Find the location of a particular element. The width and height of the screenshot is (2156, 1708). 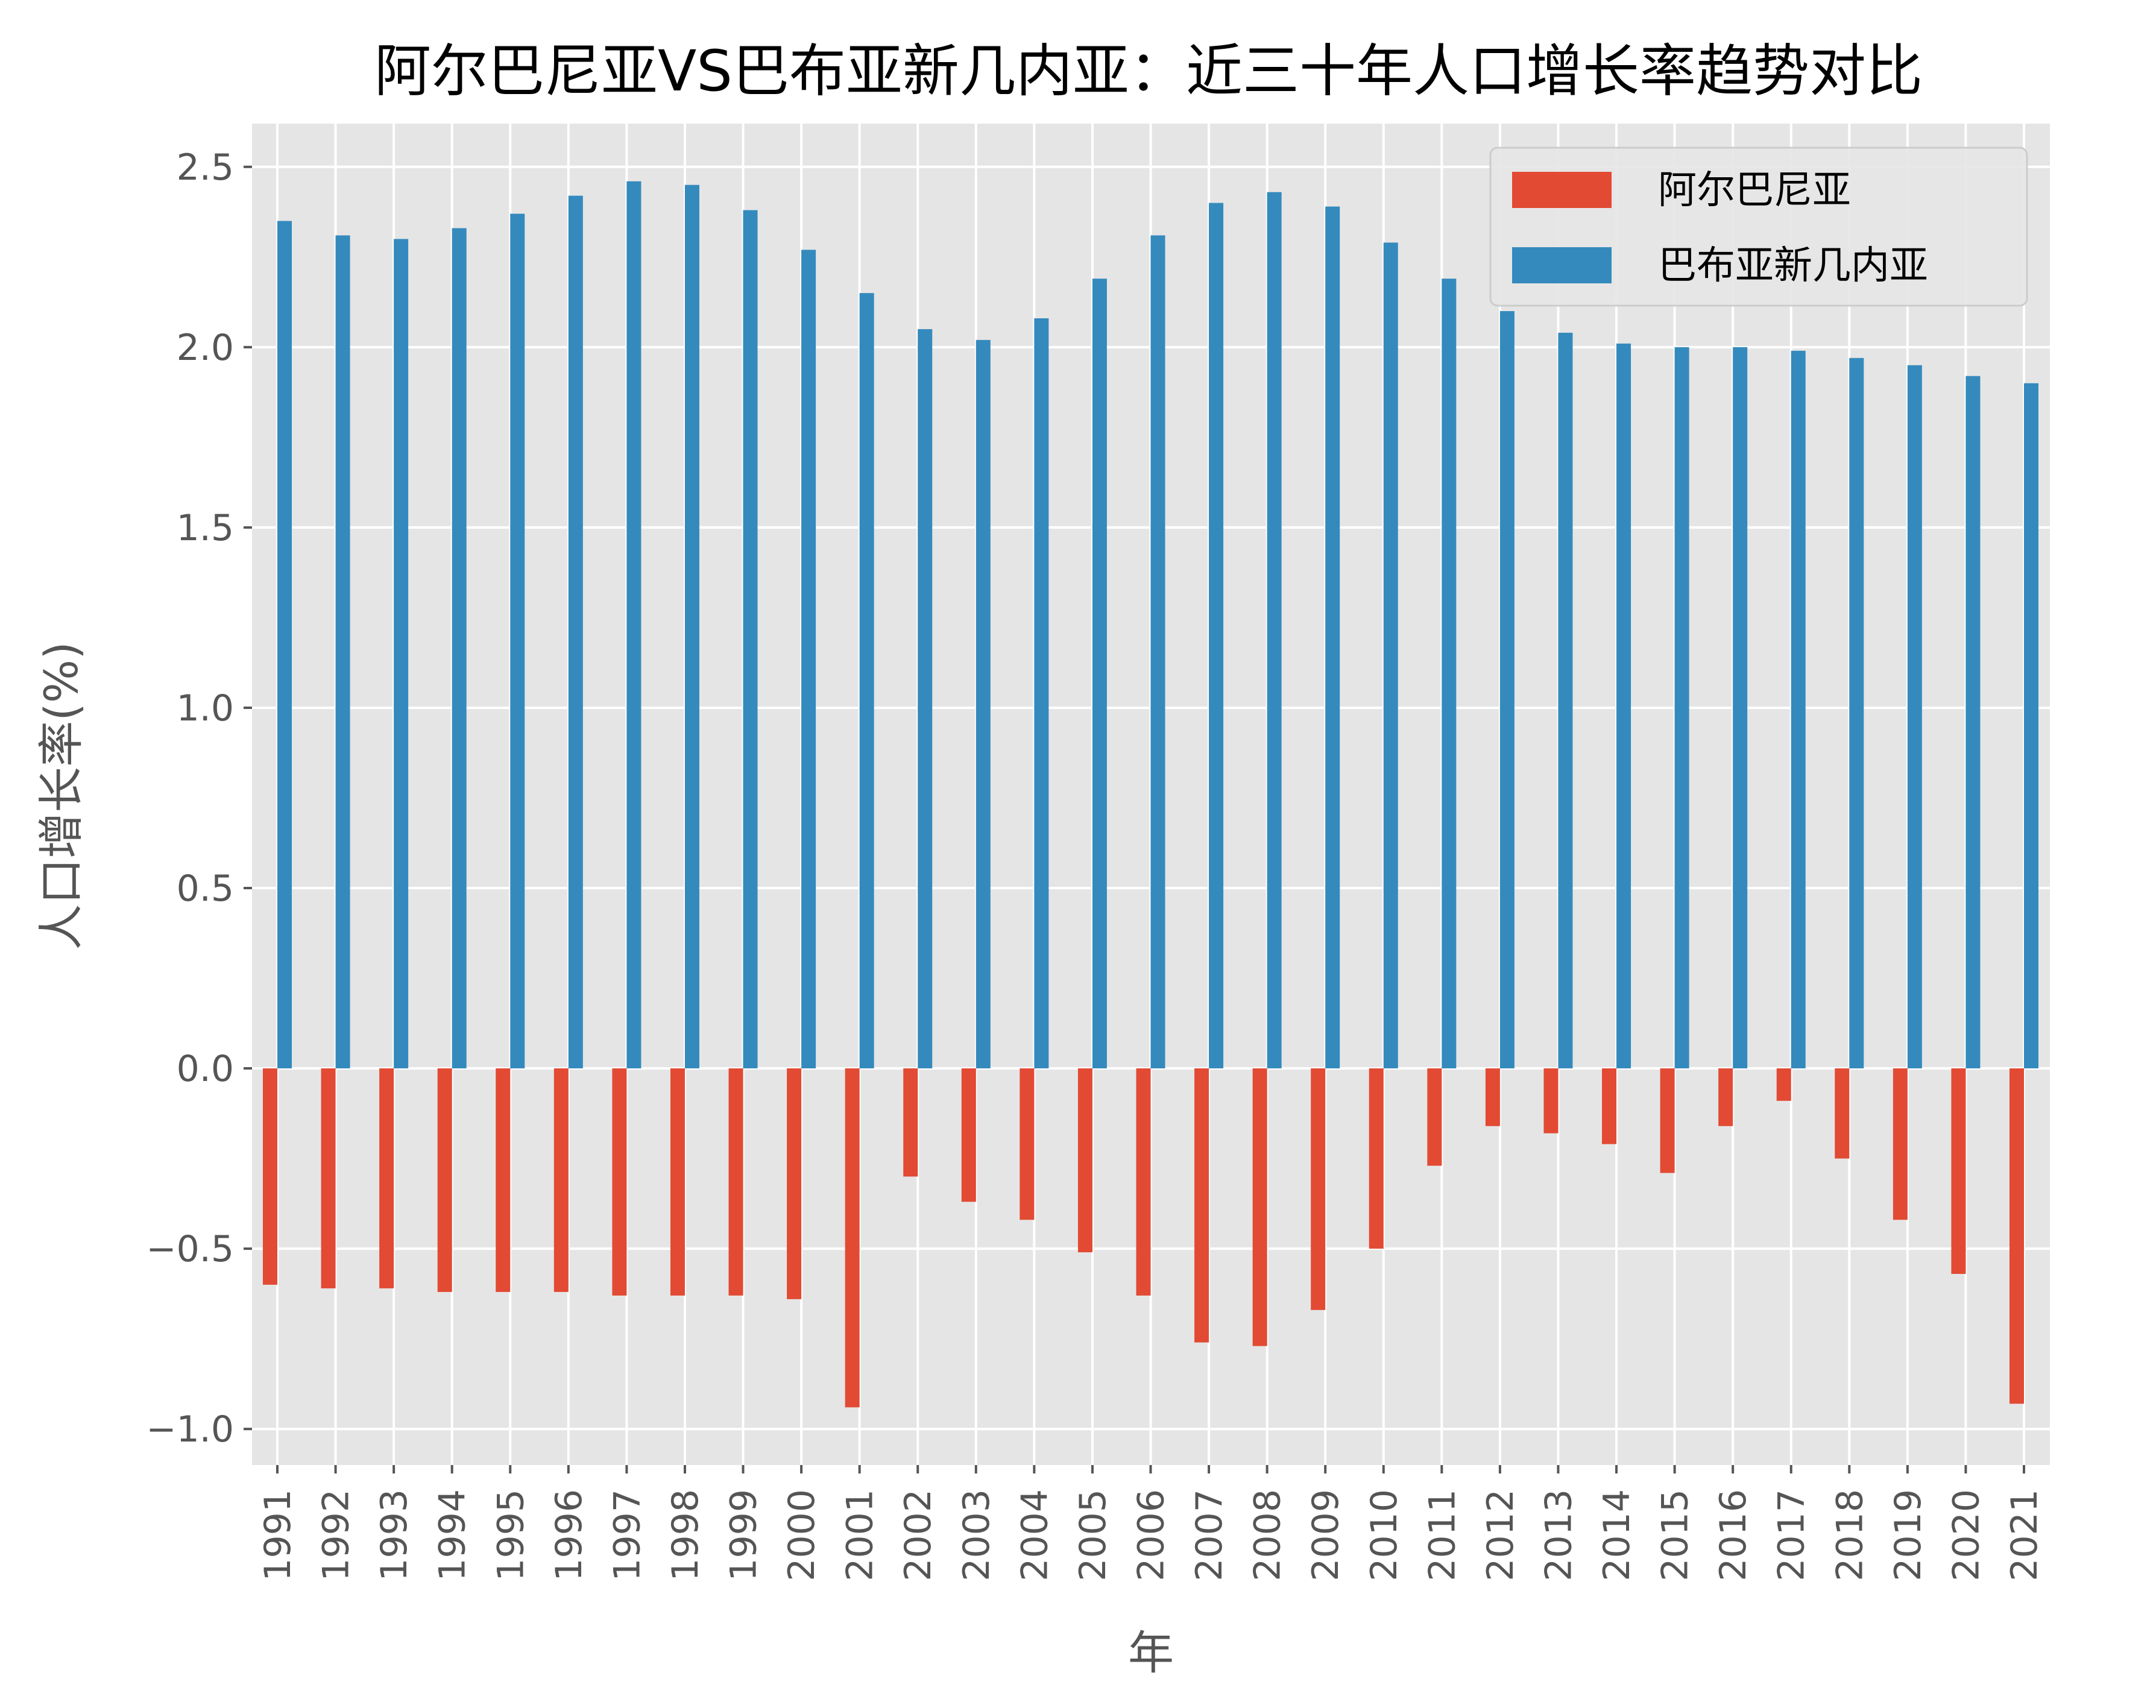

x-tick-label: 1995 is located at coordinates (511, 1535).